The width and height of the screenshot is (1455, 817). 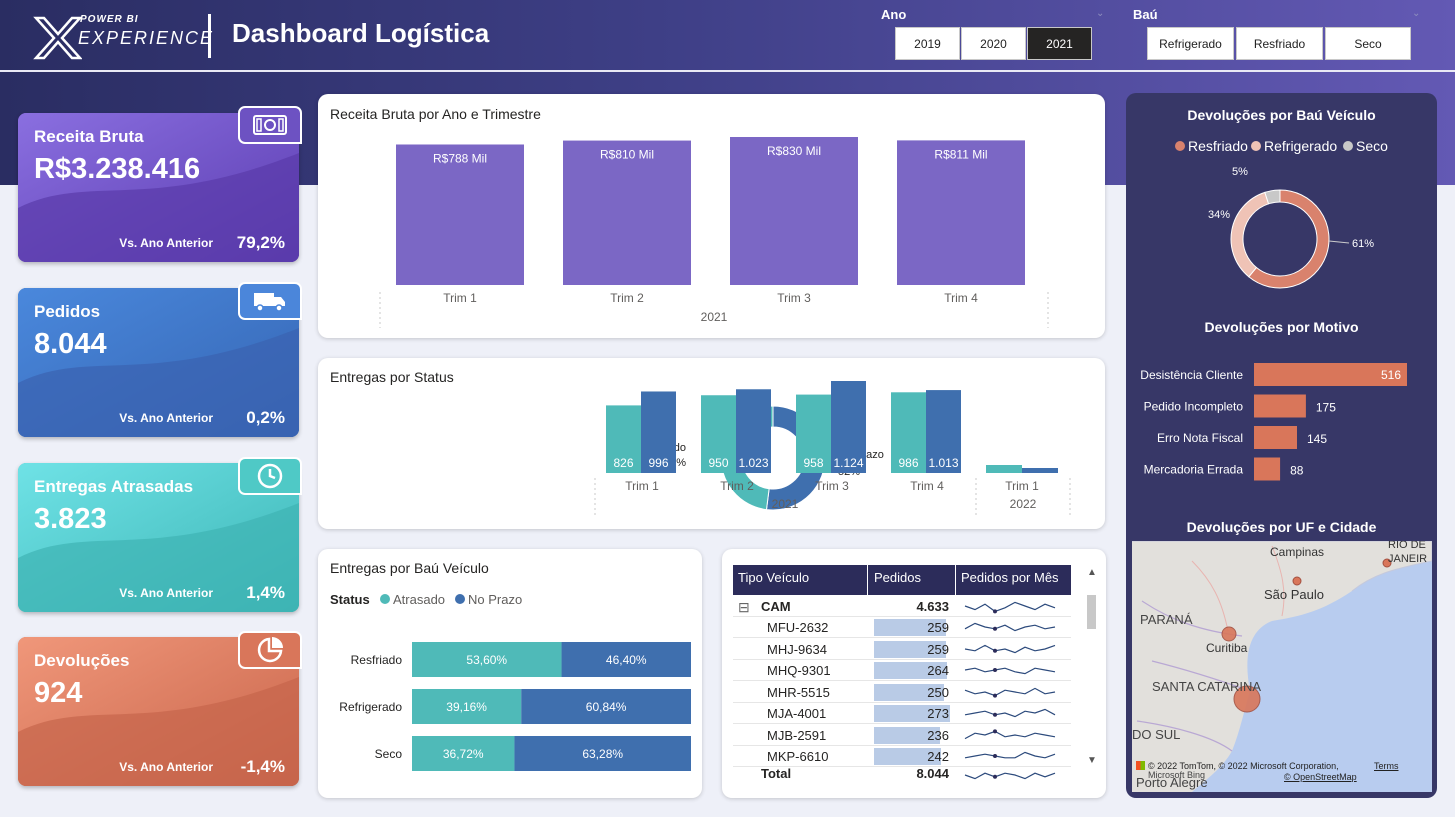 I want to click on scroll-thumb, so click(x=1091, y=612).